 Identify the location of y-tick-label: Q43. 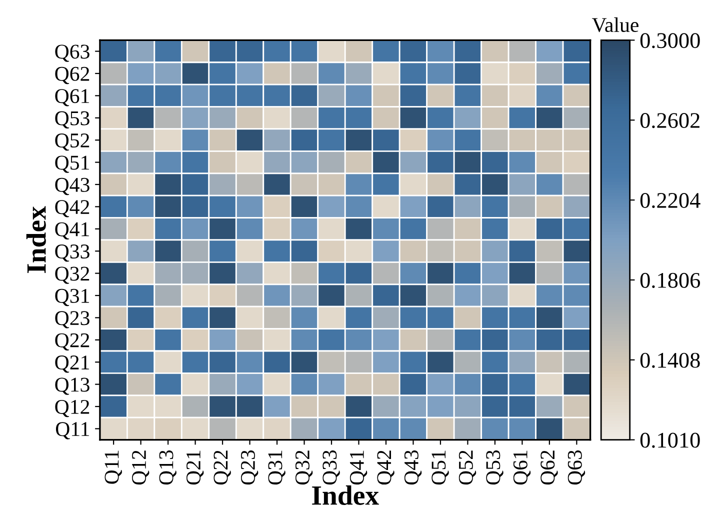
(72, 187).